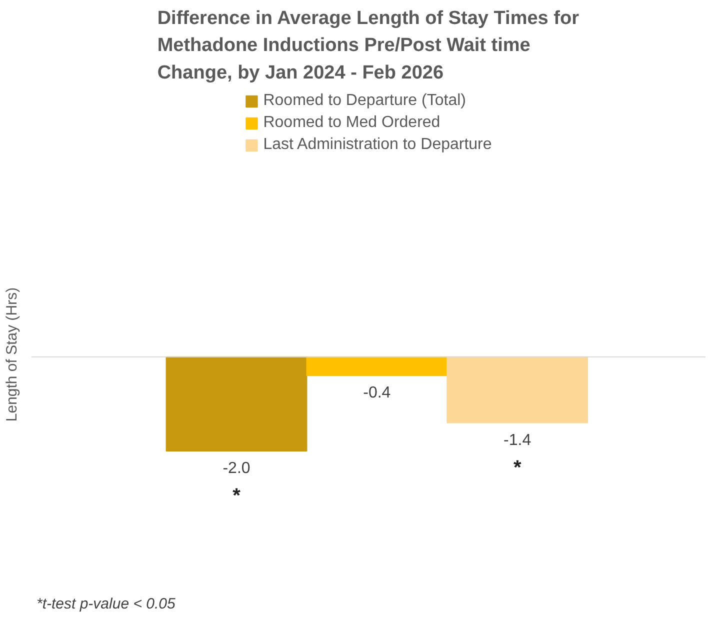 The width and height of the screenshot is (719, 635). Describe the element at coordinates (106, 604) in the screenshot. I see `text: *t-test p-value < 0.05` at that location.